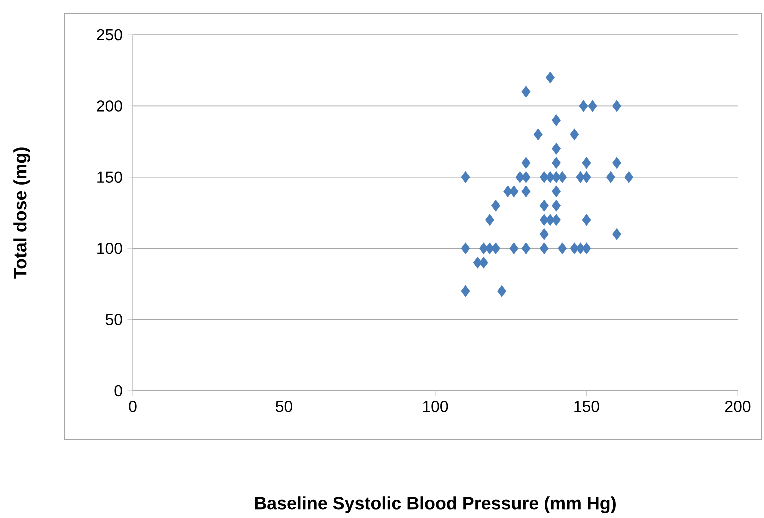 Image resolution: width=764 pixels, height=518 pixels. What do you see at coordinates (118, 391) in the screenshot?
I see `y-tick-label: 0` at bounding box center [118, 391].